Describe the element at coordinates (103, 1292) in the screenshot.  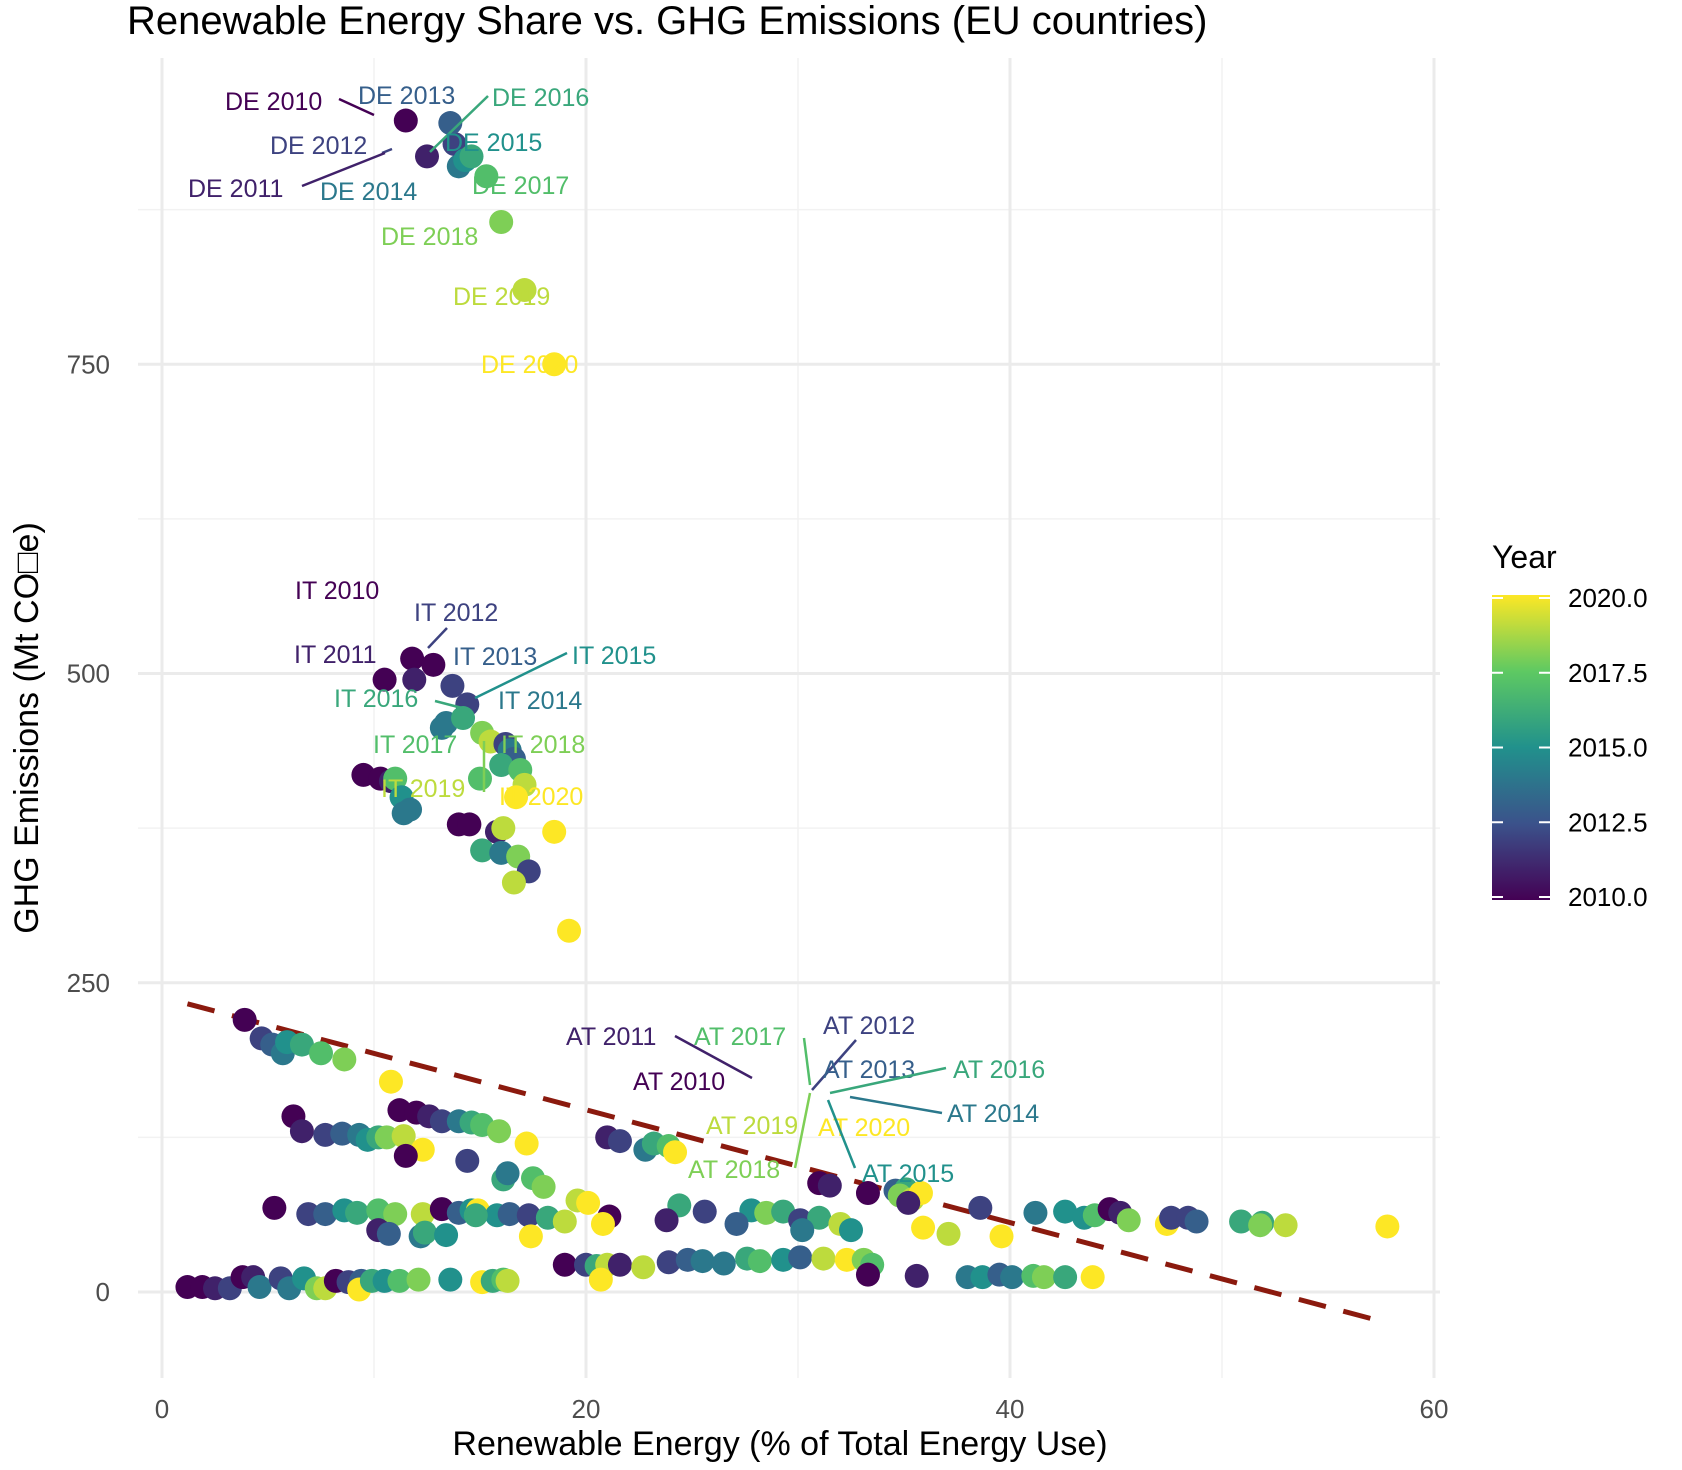
I see `y-tick-label: 0` at that location.